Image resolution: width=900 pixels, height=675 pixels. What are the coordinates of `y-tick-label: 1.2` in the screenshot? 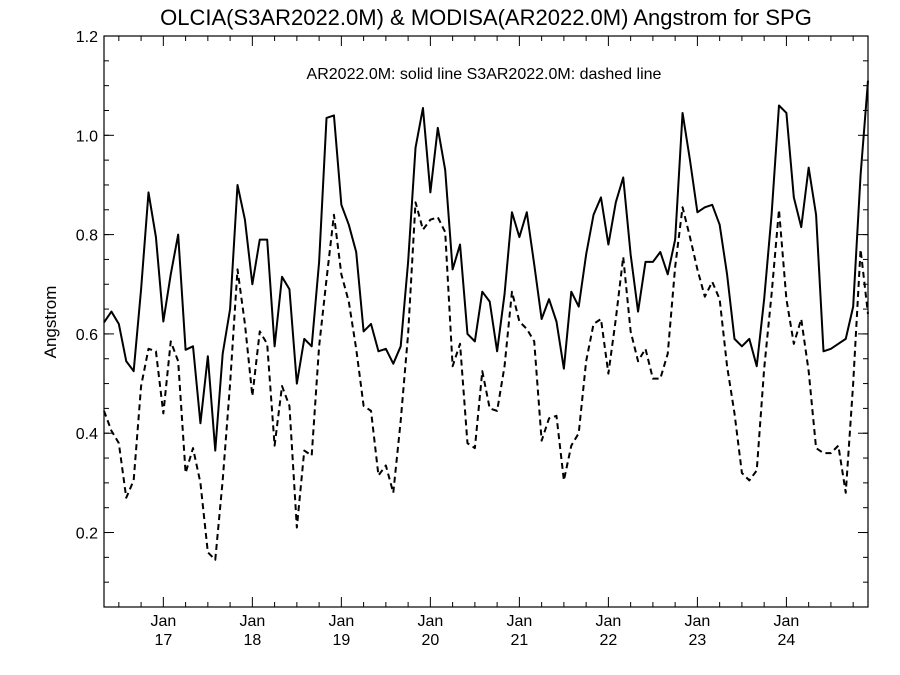 It's located at (87, 37).